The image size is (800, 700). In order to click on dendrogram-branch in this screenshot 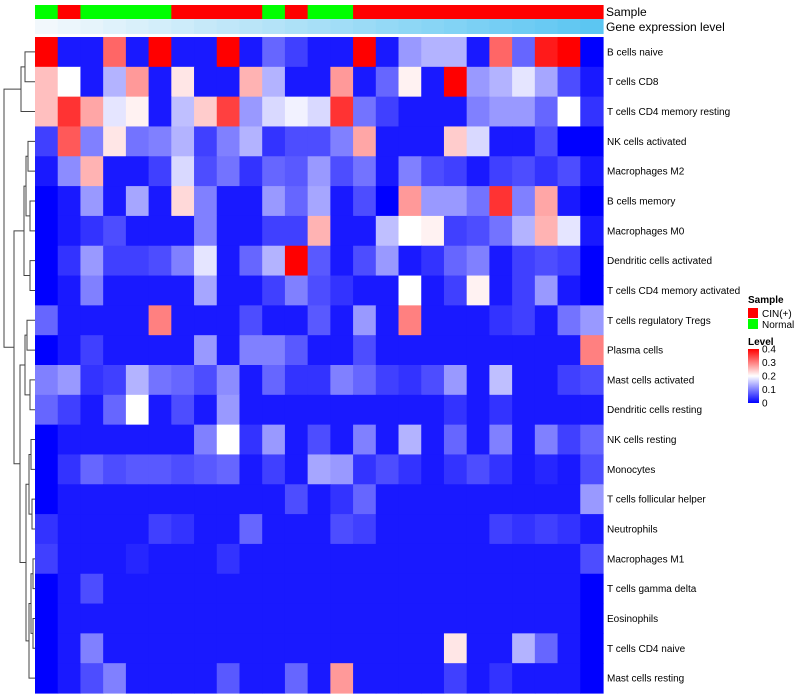, I will do `click(33, 633)`.